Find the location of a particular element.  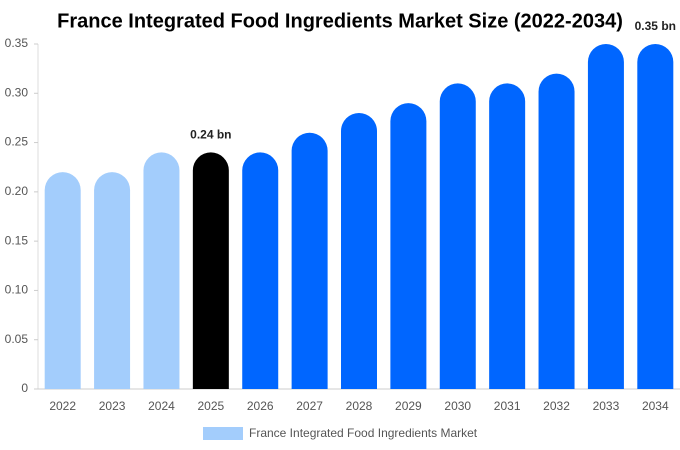

x-tick-label: 2022 is located at coordinates (62, 406).